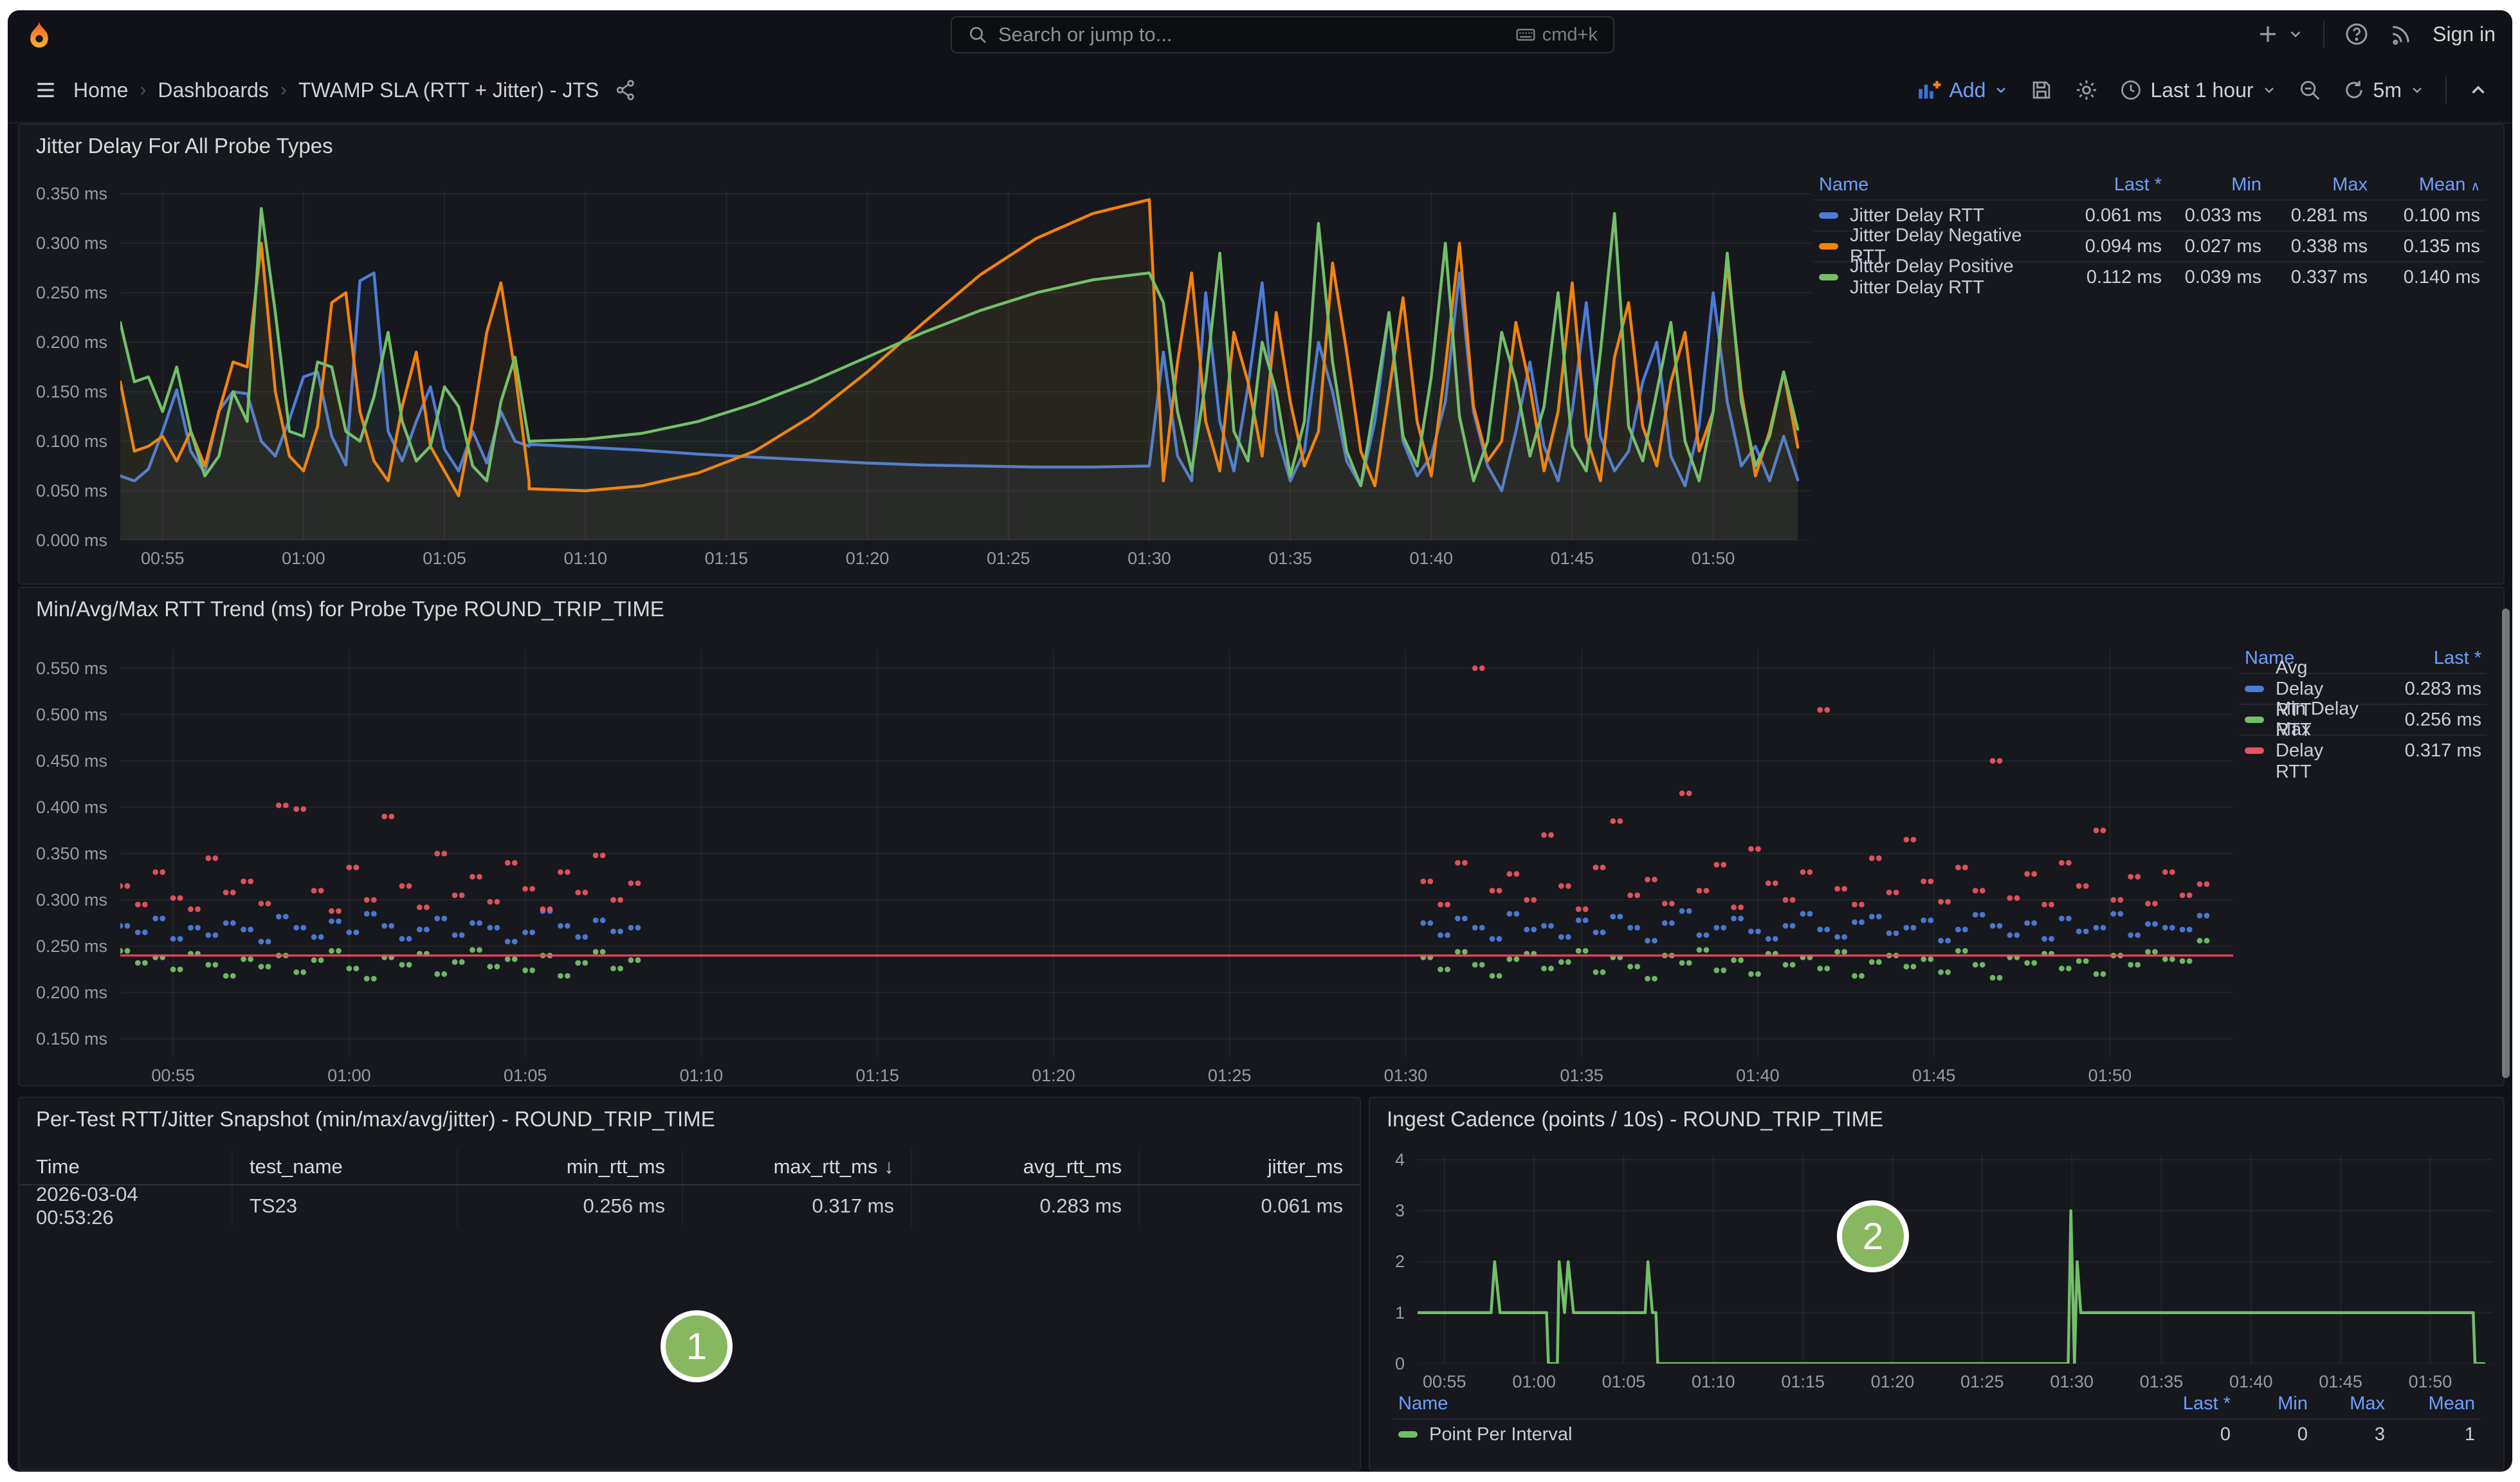 This screenshot has width=2520, height=1482. What do you see at coordinates (71, 668) in the screenshot?
I see `y-axis-tick-label: 0.550 ms` at bounding box center [71, 668].